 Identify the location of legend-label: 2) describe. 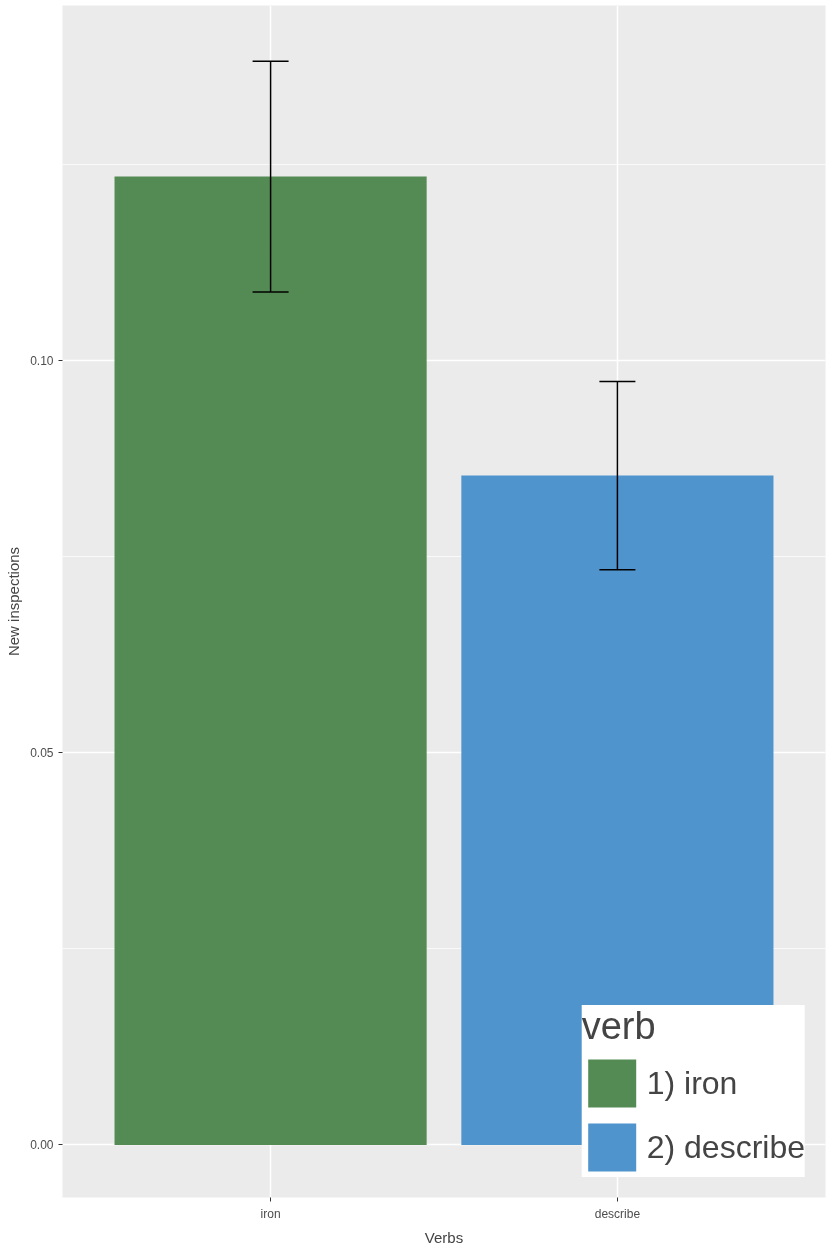
(725, 1147).